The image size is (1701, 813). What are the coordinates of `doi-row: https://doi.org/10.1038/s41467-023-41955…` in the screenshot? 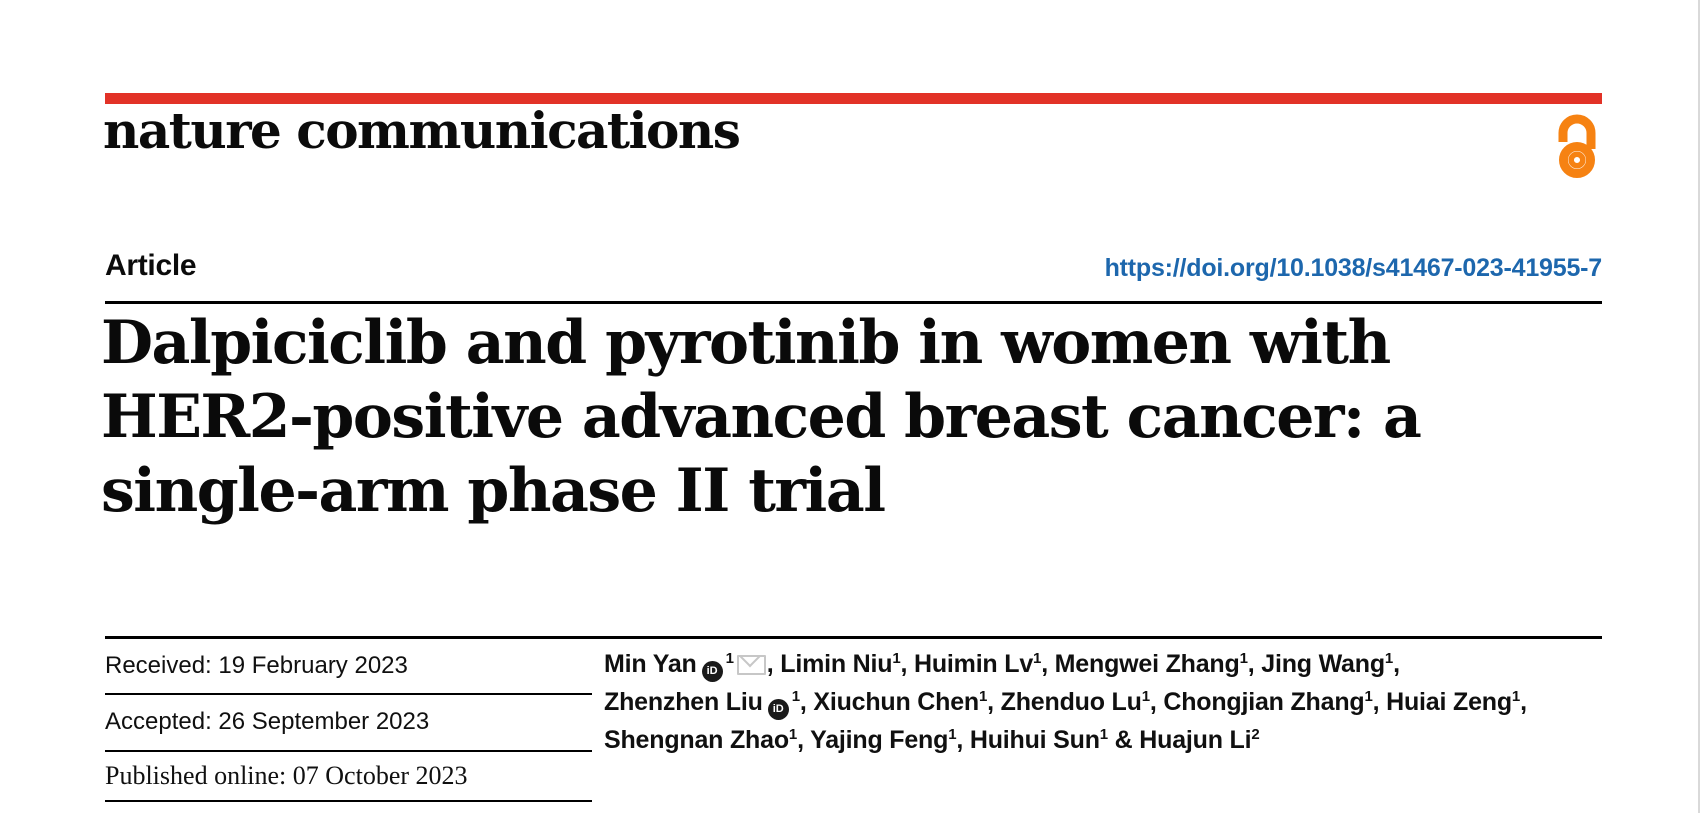 It's located at (854, 268).